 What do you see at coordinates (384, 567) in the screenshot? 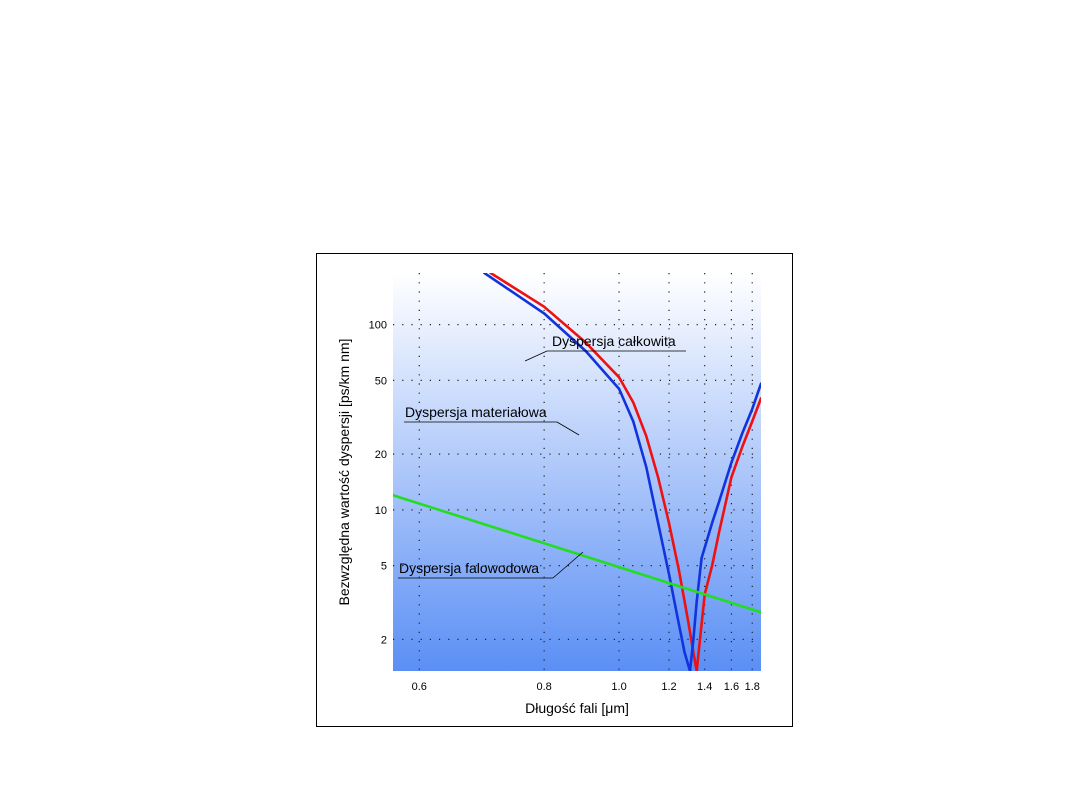
I see `y-tick-label: 5` at bounding box center [384, 567].